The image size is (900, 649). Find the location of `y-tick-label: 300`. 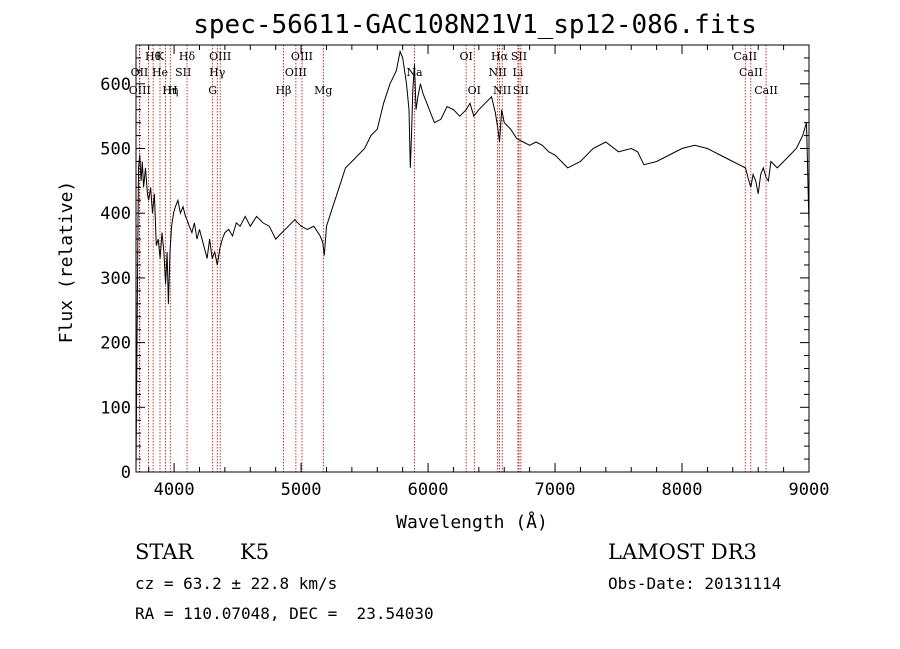

y-tick-label: 300 is located at coordinates (115, 279).